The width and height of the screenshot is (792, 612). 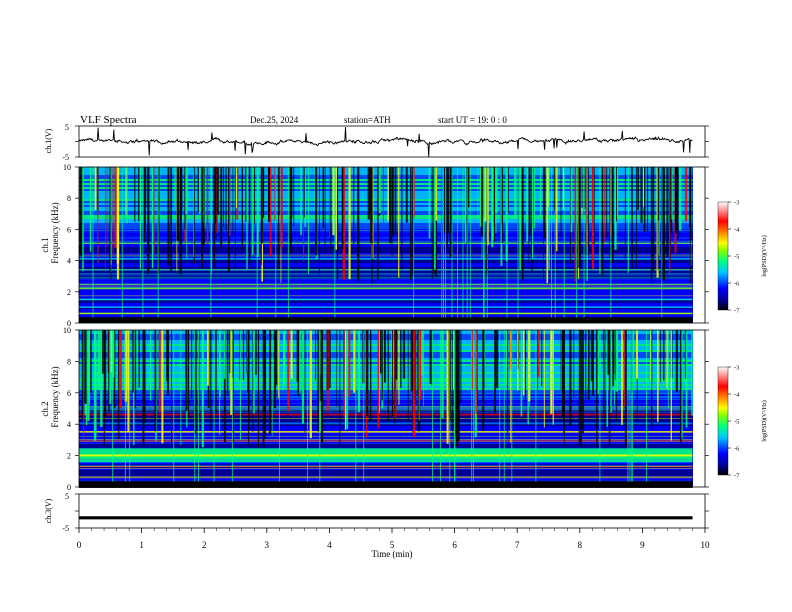 I want to click on ch3-ytick-top: 5, so click(x=67, y=496).